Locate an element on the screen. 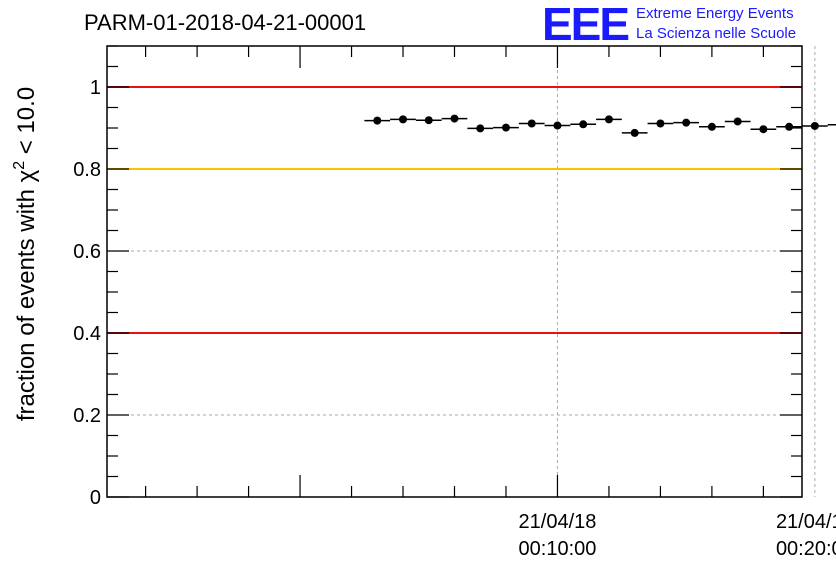 This screenshot has width=836, height=572. logo-mark: EEE is located at coordinates (585, 25).